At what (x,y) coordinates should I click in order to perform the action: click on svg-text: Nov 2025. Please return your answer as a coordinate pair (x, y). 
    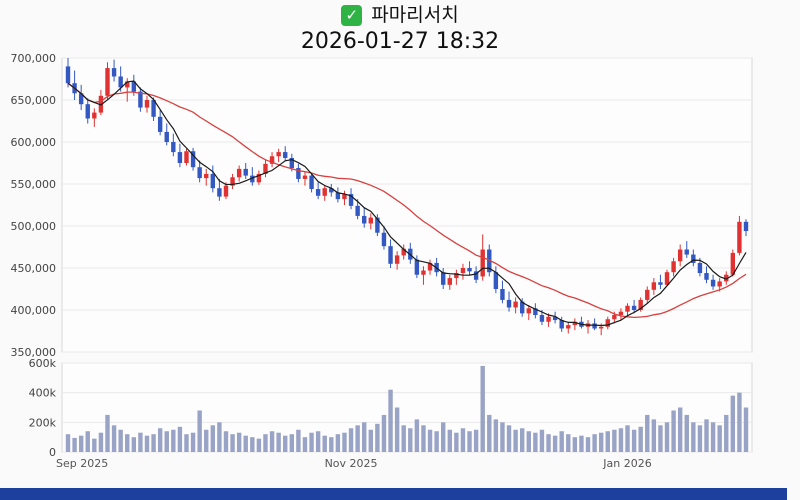
    Looking at the image, I should click on (351, 463).